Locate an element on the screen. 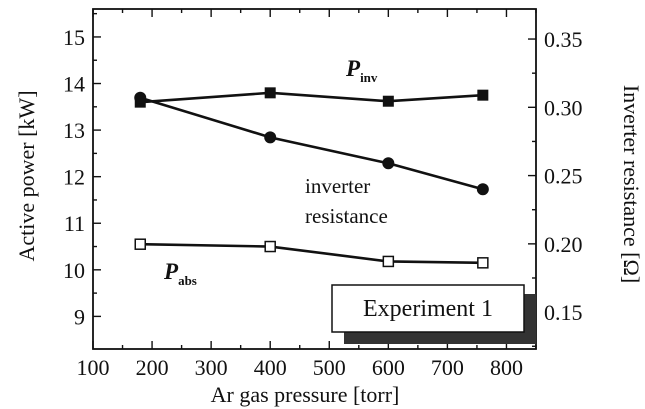 This screenshot has width=645, height=409. y-right-tick-label: 0.15 is located at coordinates (563, 312).